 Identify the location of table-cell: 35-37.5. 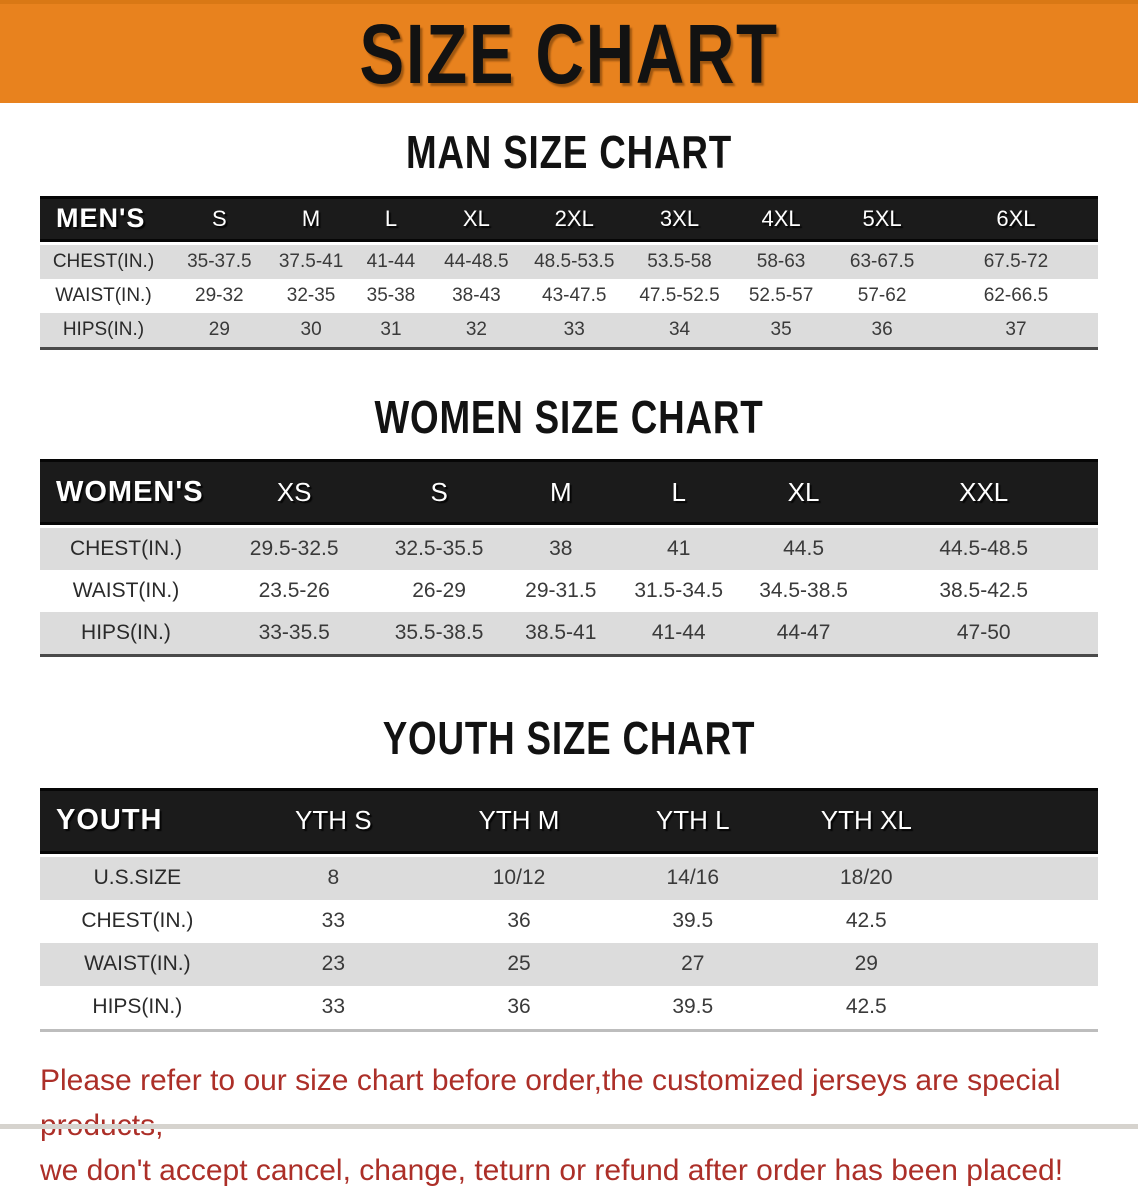
(219, 260).